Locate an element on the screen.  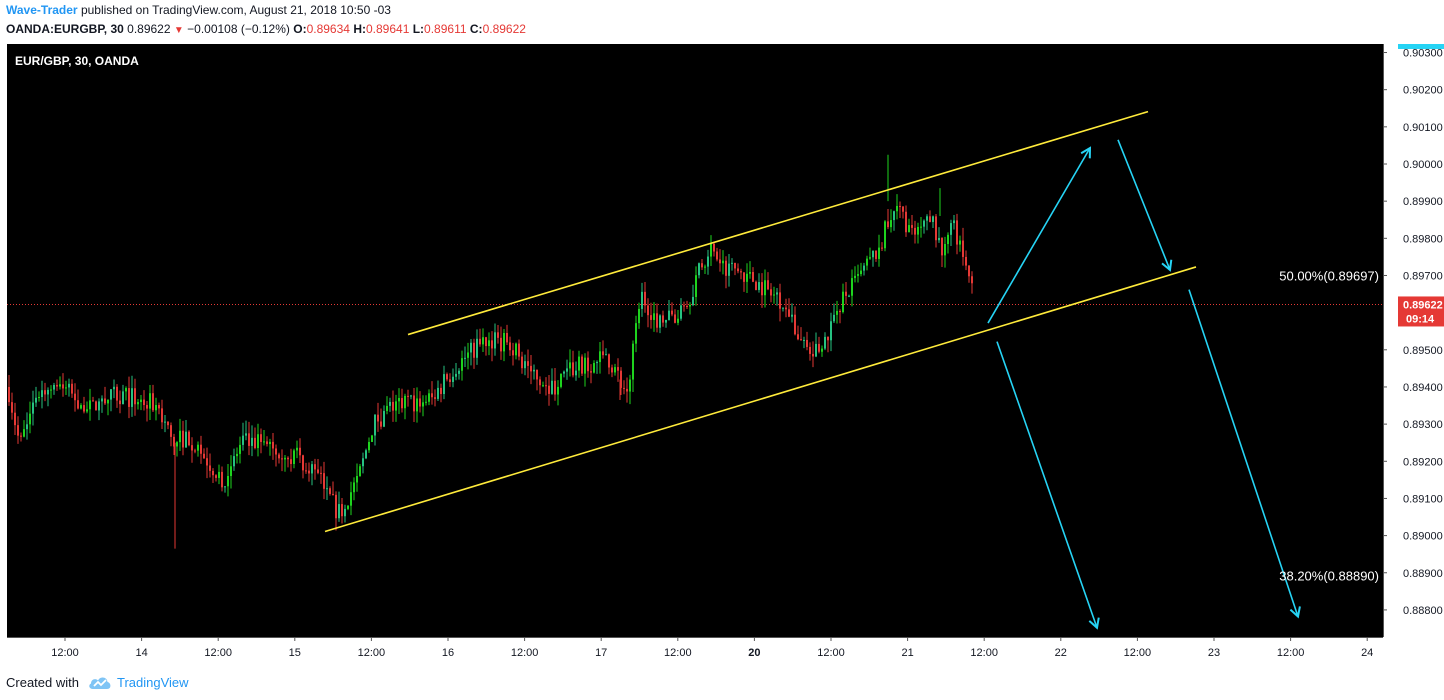
author-link: Wave-Trader is located at coordinates (42, 10).